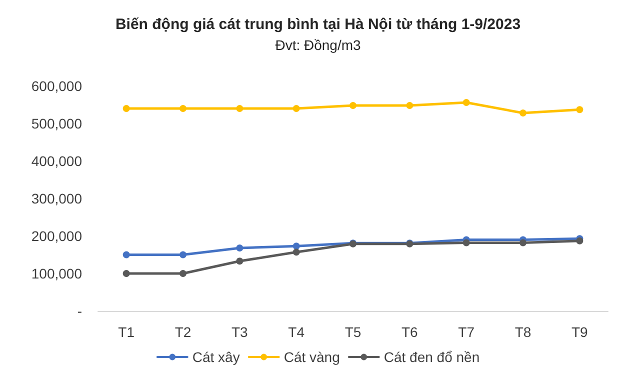  I want to click on y-tick-label: 400,000, so click(56, 161).